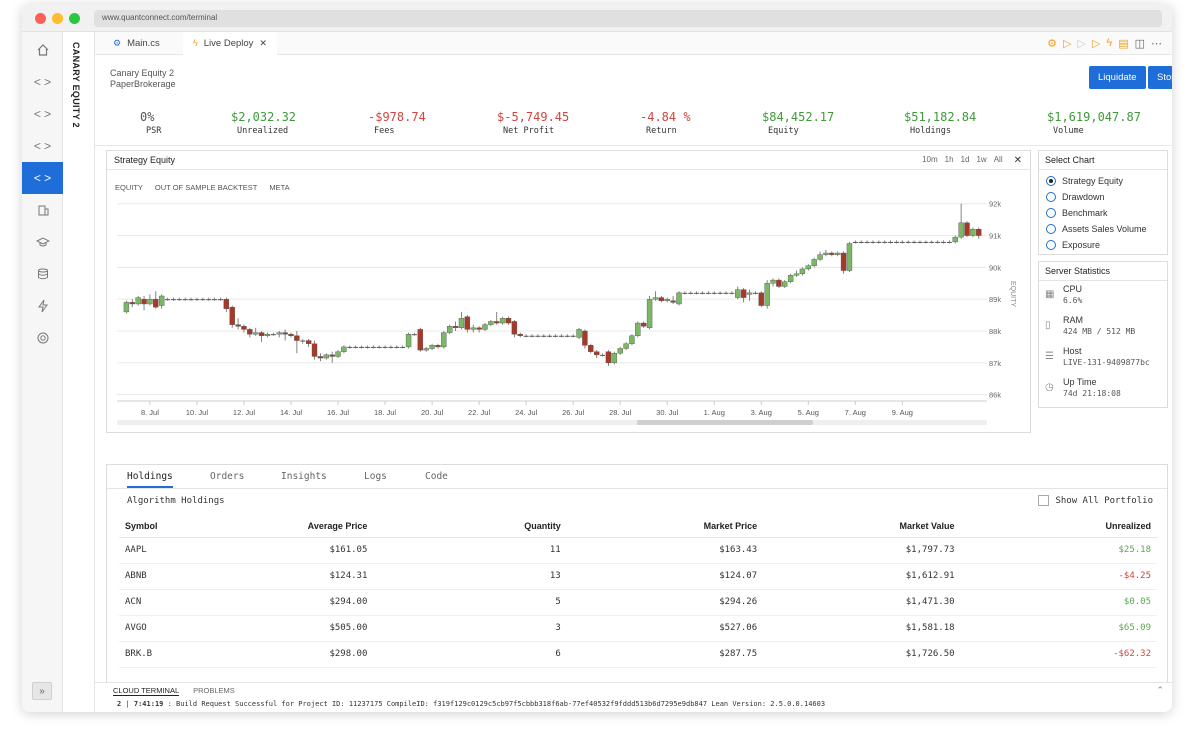 The width and height of the screenshot is (1200, 740). I want to click on tab-code: Code, so click(436, 476).